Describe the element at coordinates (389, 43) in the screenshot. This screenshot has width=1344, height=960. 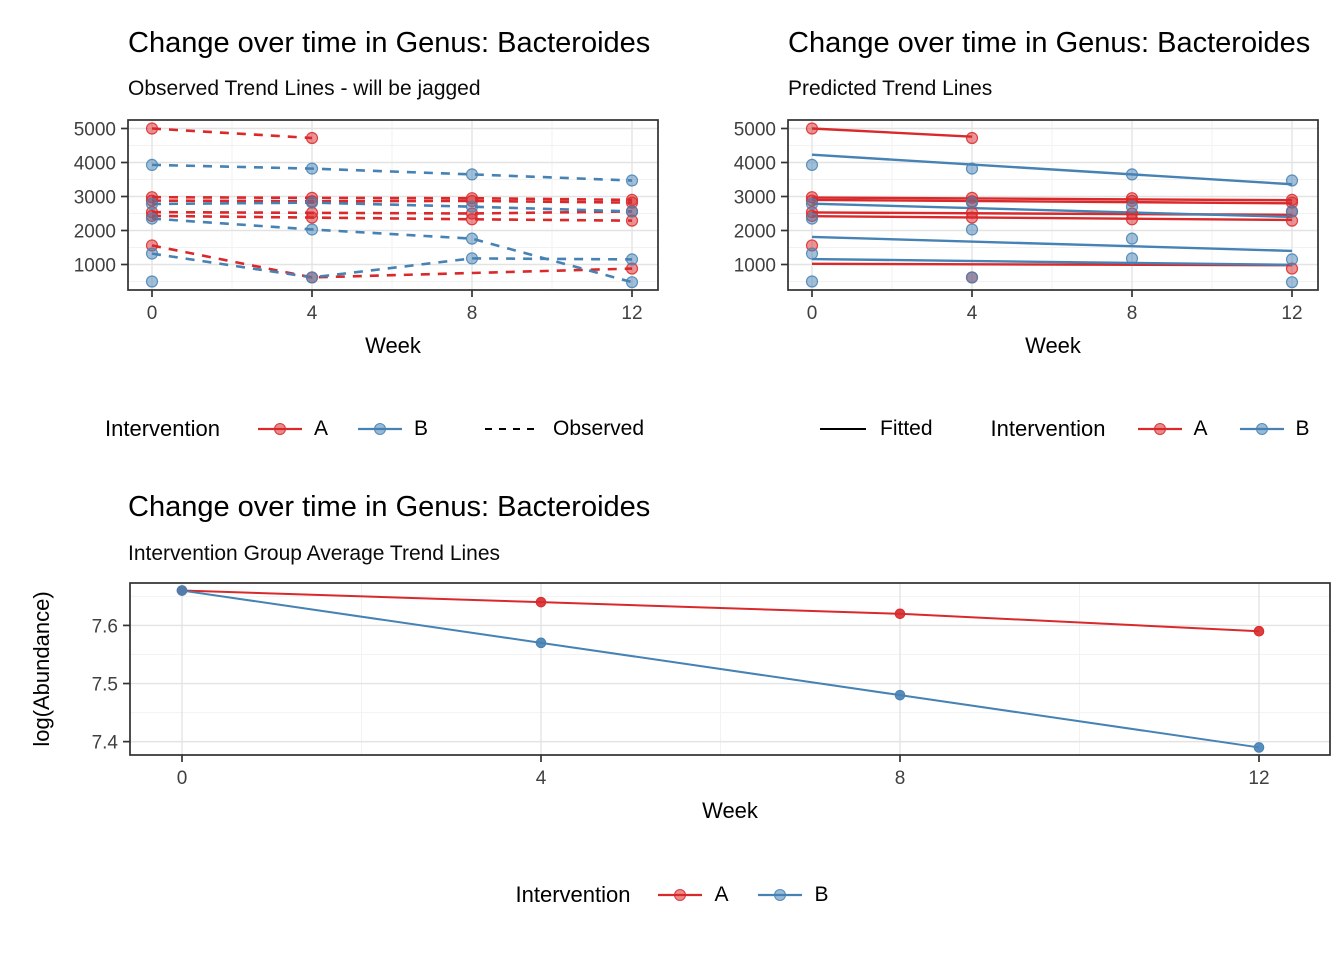
I see `observed-chart-title: Change over time in Genus: Bacteroides` at that location.